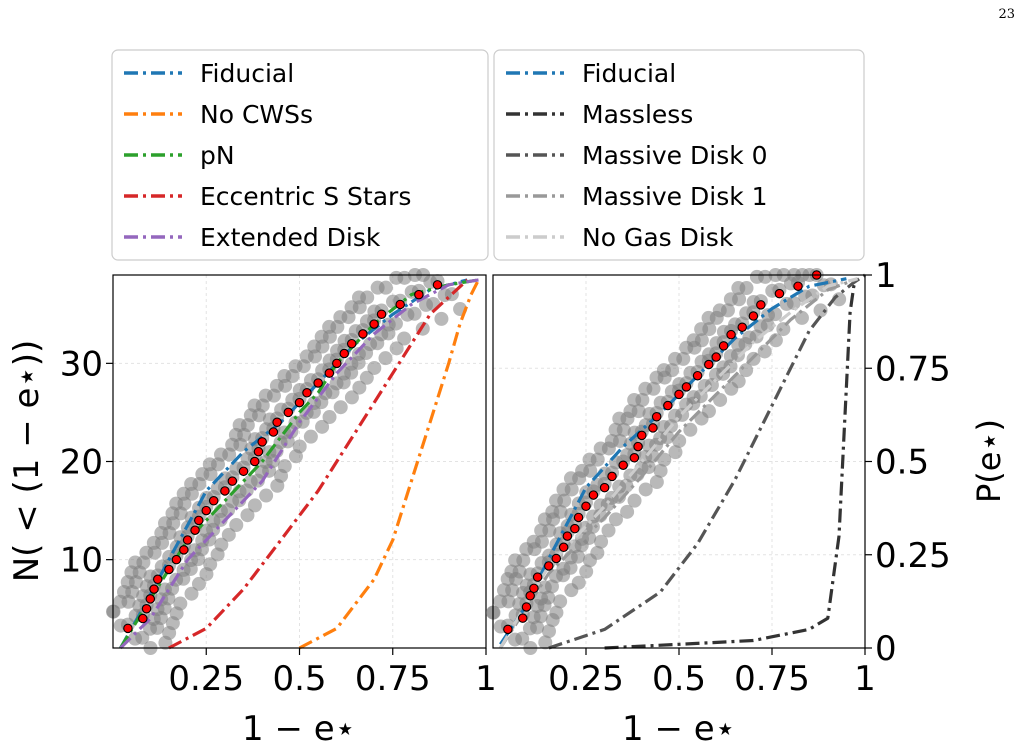  What do you see at coordinates (1006, 14) in the screenshot?
I see `page-number: 23` at bounding box center [1006, 14].